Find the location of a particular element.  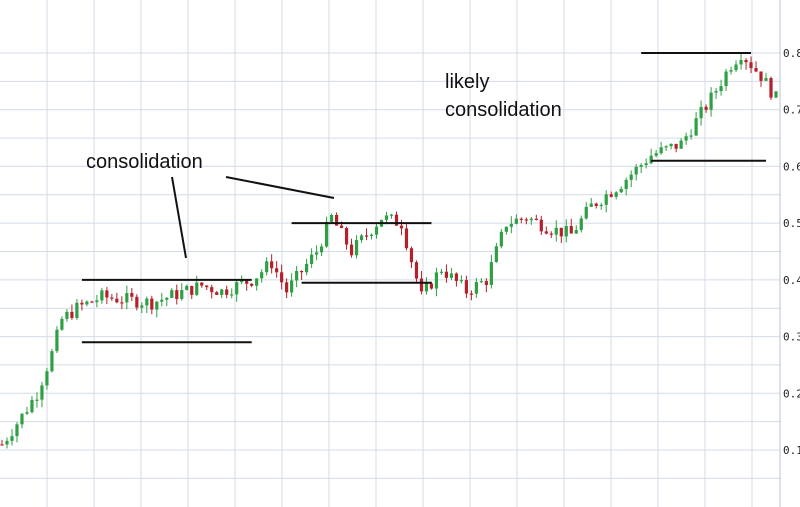

y-tick-label: 0.4 is located at coordinates (791, 280).